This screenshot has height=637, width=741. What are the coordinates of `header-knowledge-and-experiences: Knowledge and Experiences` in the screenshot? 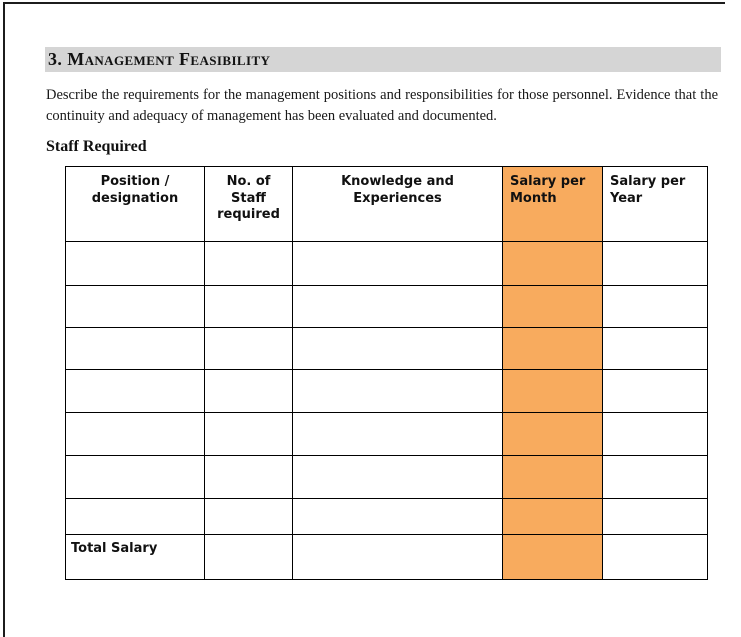 It's located at (397, 204).